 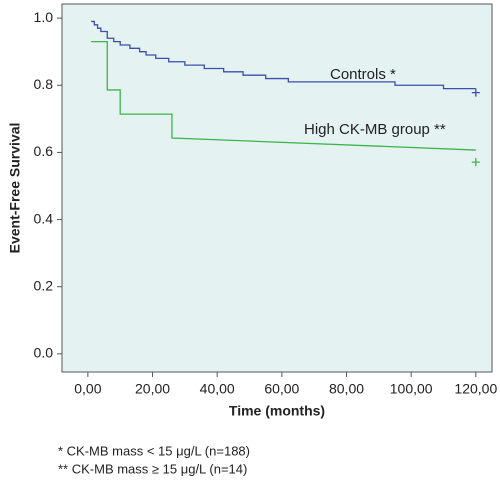 What do you see at coordinates (152, 389) in the screenshot?
I see `x-tick-label: 20,00` at bounding box center [152, 389].